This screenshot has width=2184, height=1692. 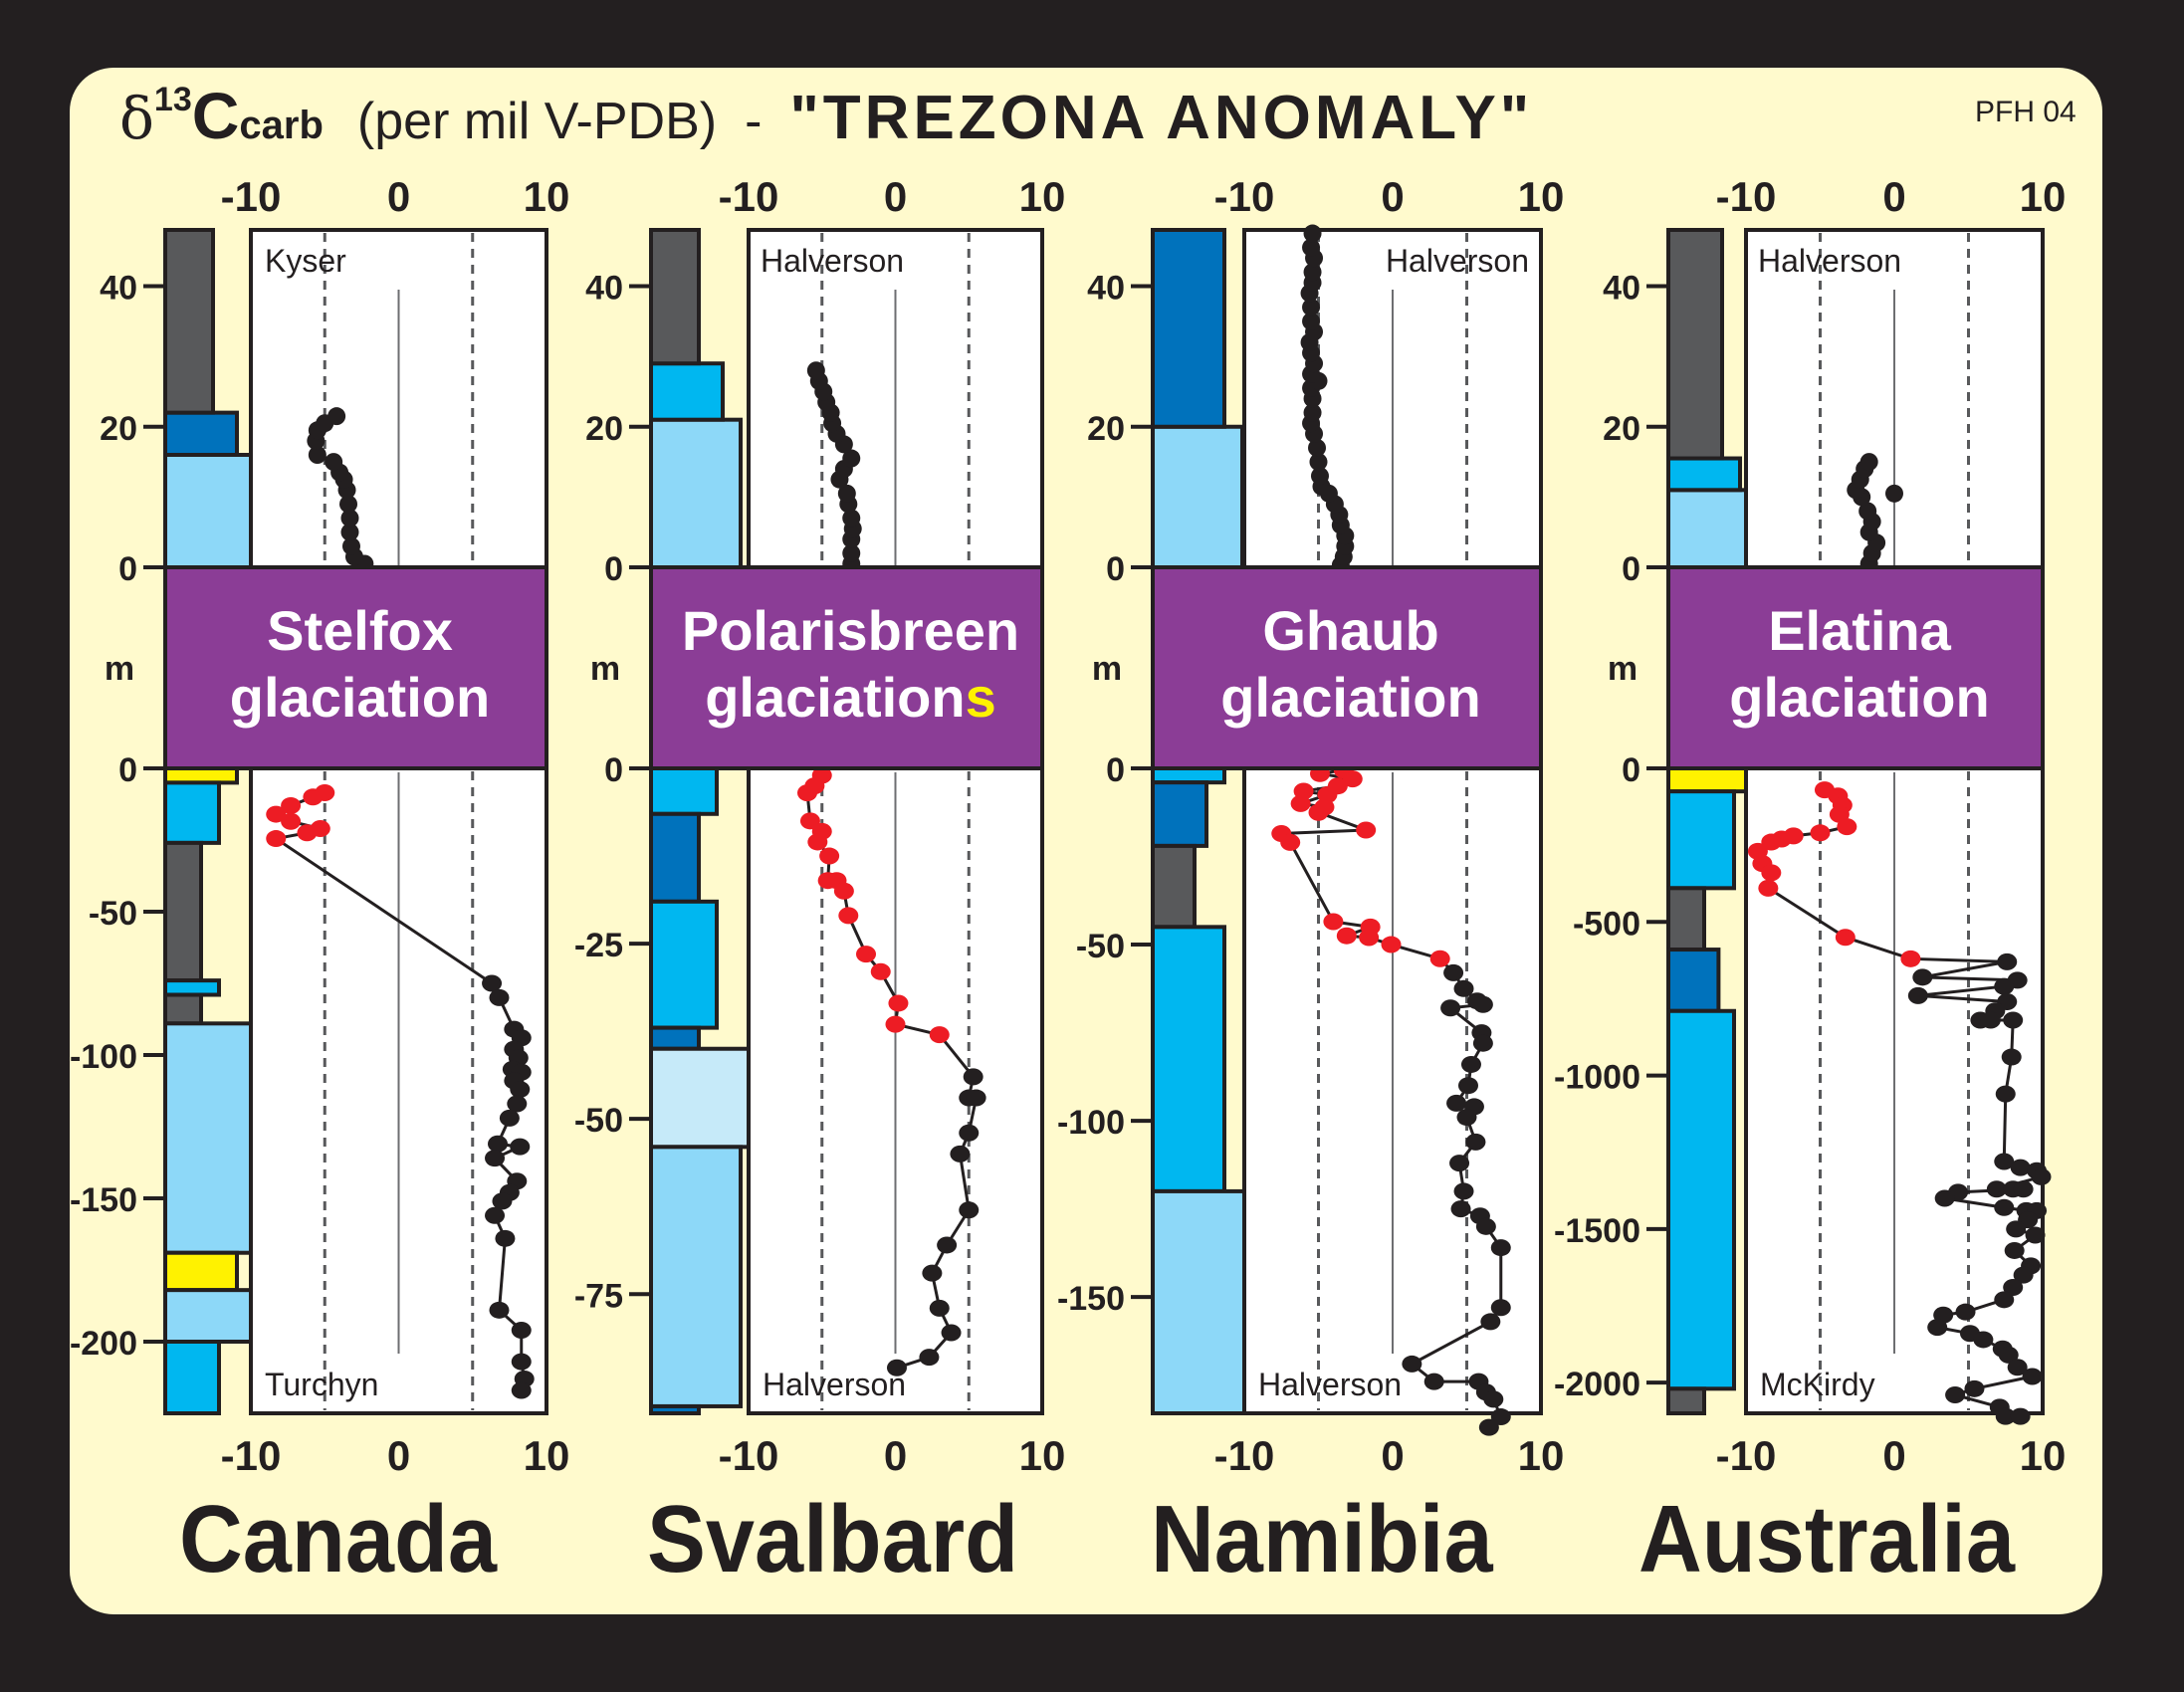 What do you see at coordinates (118, 289) in the screenshot?
I see `y-tick-label: 40` at bounding box center [118, 289].